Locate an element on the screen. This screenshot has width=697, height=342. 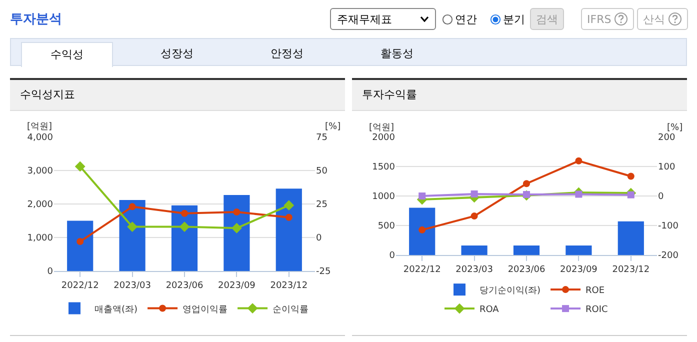
text: 수익성 is located at coordinates (67, 54).